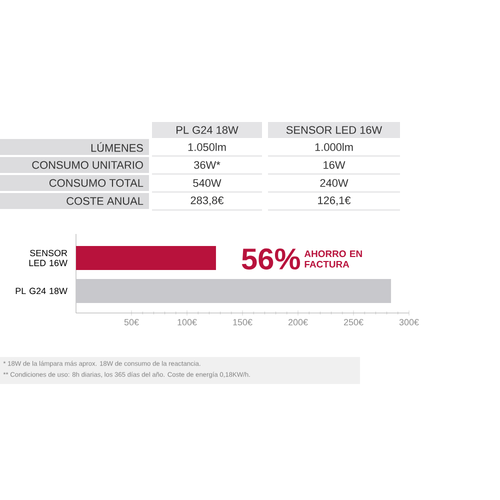 The height and width of the screenshot is (500, 500). Describe the element at coordinates (334, 183) in the screenshot. I see `text: 240W` at that location.